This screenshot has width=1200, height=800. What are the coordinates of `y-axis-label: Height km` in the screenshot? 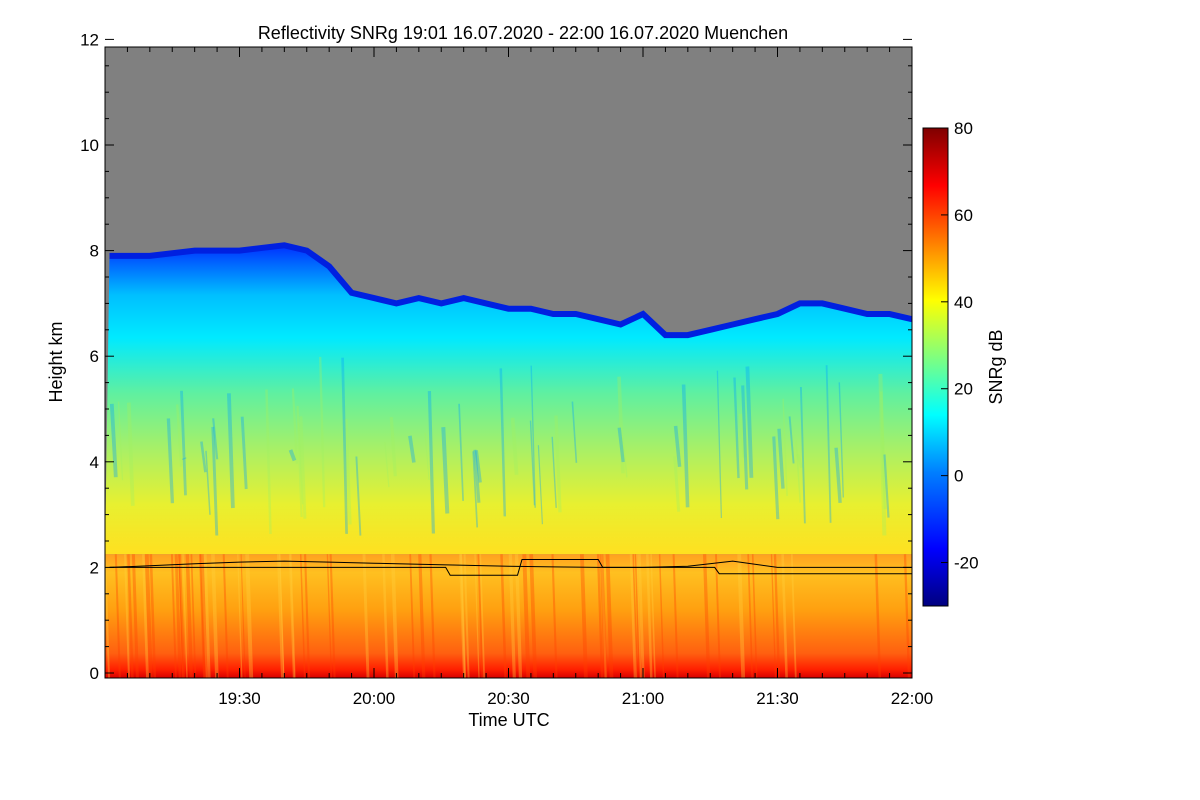 It's located at (56, 361).